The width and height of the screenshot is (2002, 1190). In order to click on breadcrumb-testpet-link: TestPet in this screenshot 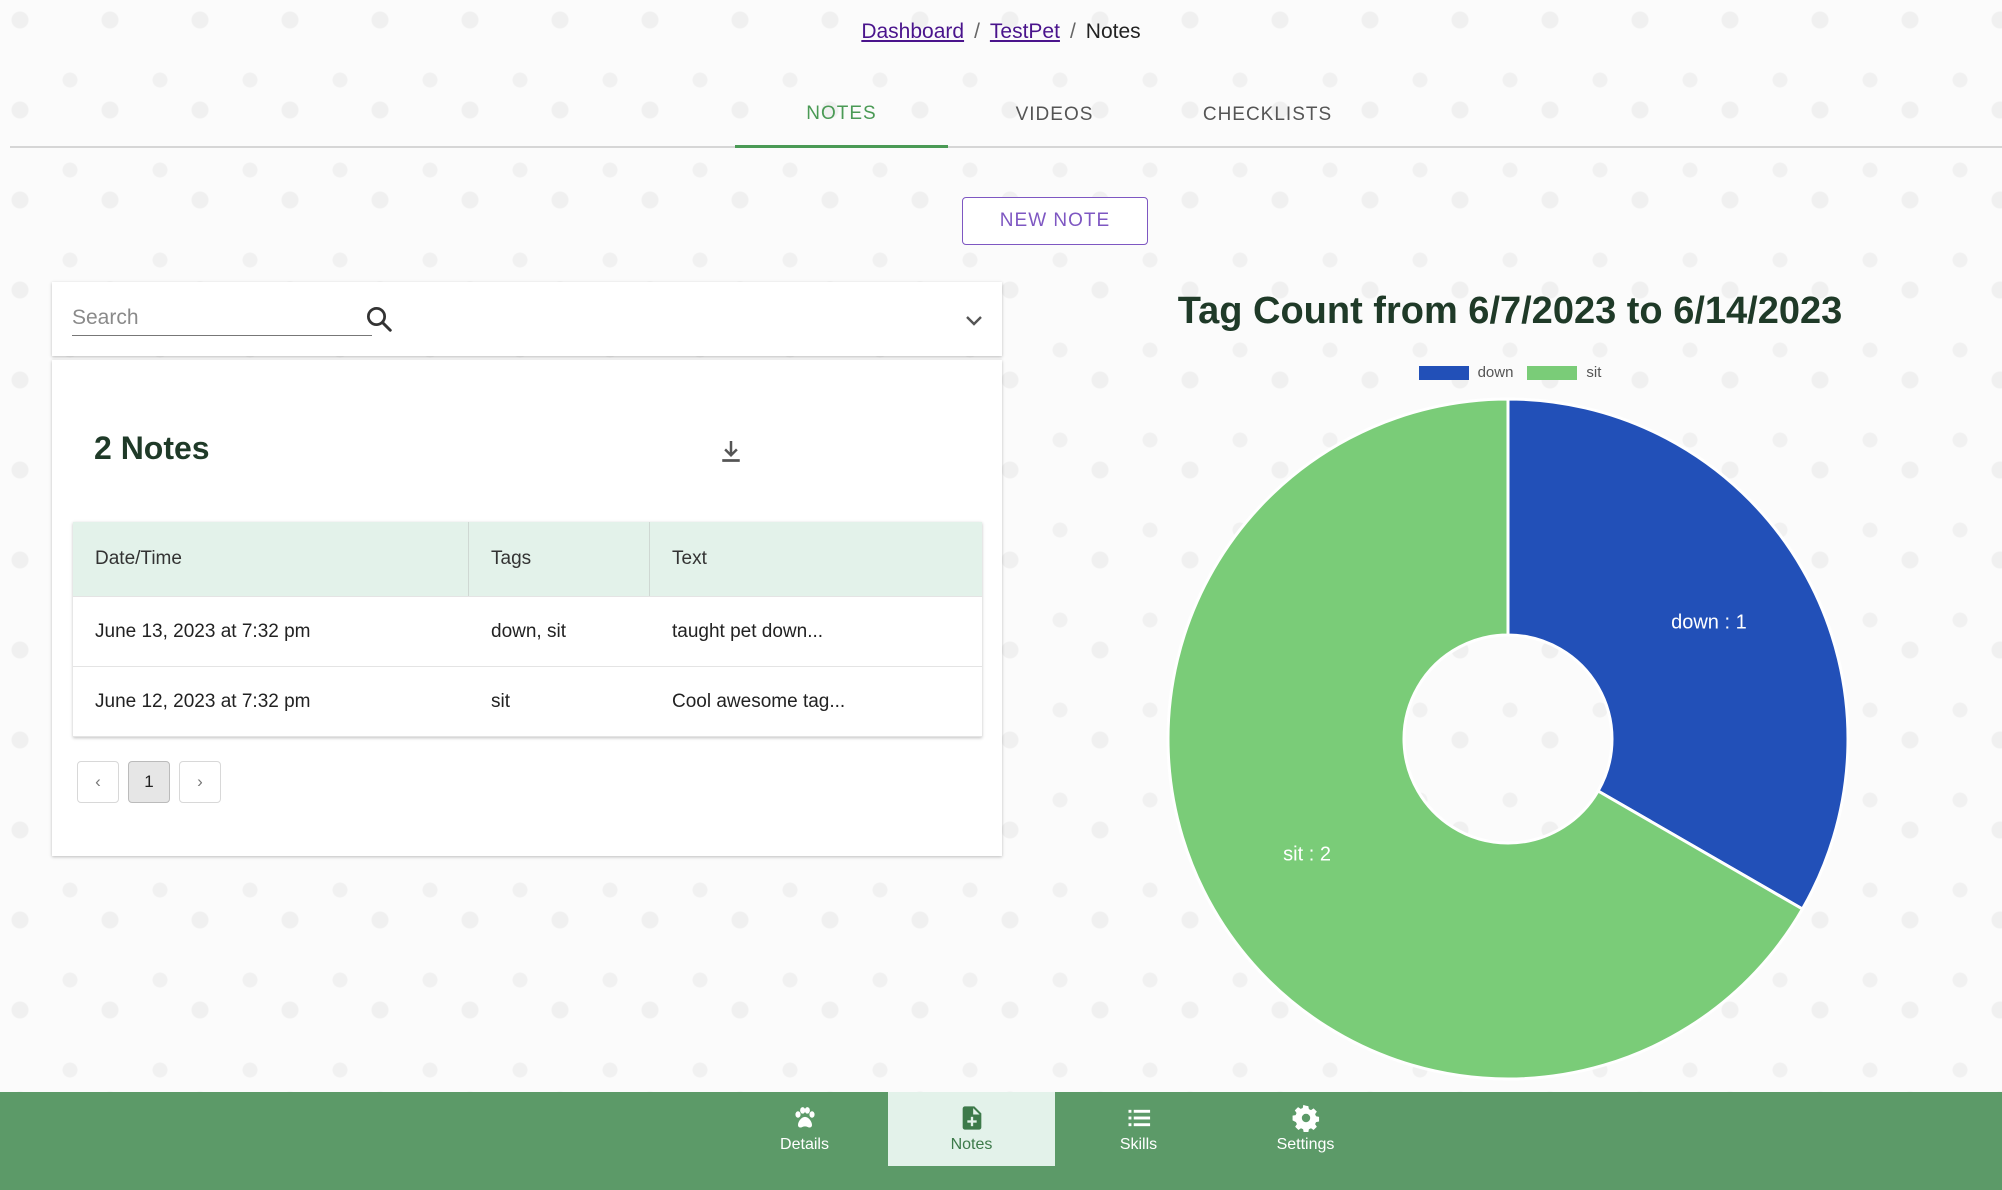, I will do `click(1024, 31)`.